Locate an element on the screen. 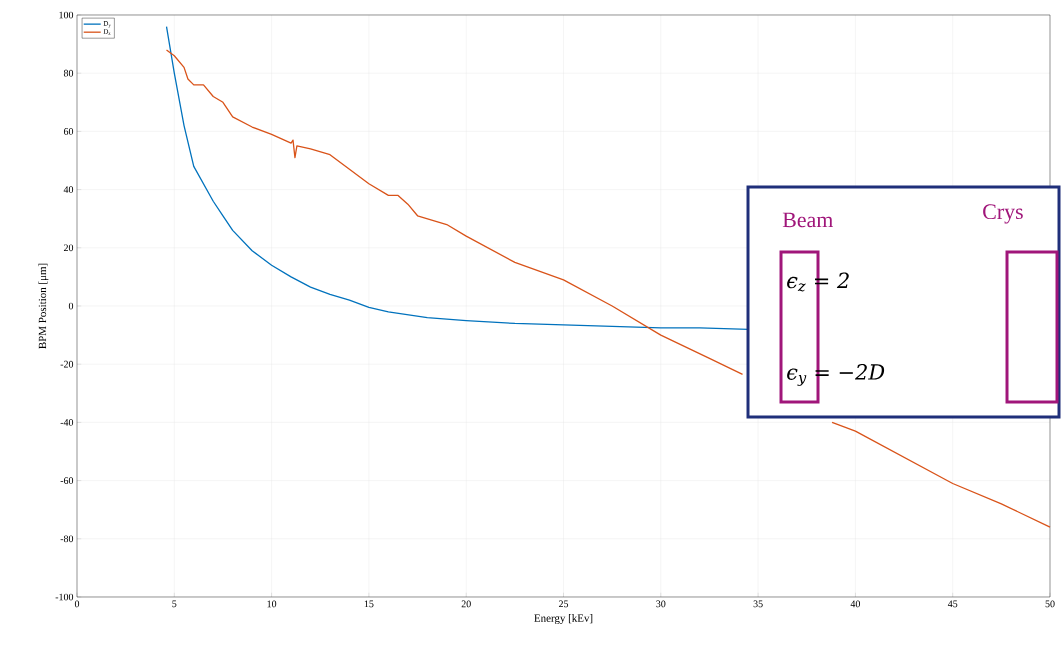 The width and height of the screenshot is (1061, 648). x-tick-label: 20 is located at coordinates (466, 604).